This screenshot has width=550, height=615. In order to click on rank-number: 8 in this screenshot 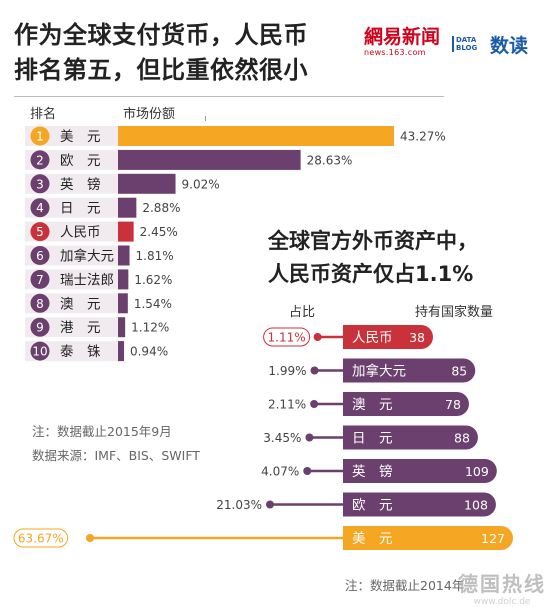, I will do `click(40, 304)`.